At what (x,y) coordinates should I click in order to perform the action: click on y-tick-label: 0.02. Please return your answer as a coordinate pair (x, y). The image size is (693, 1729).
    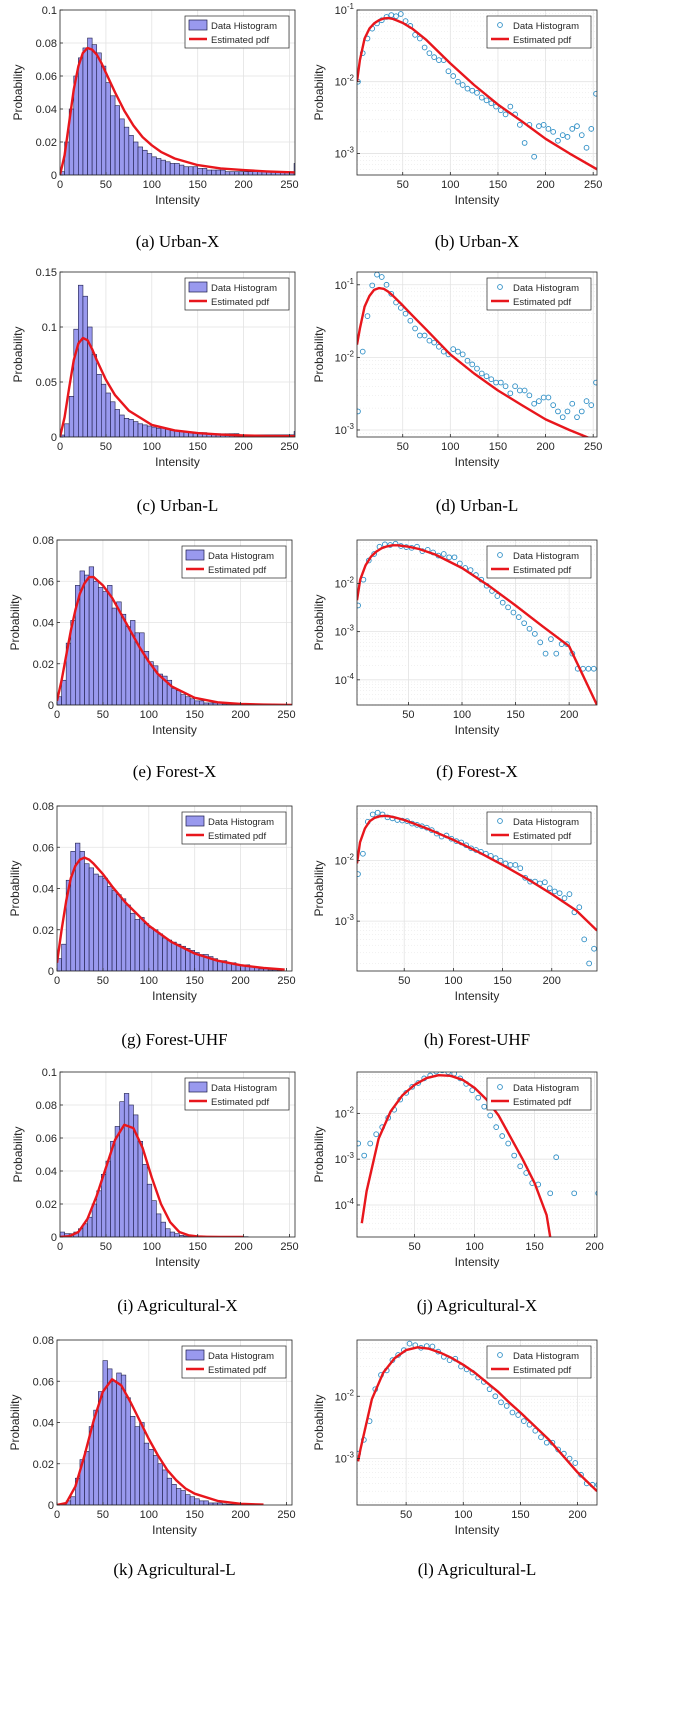
    Looking at the image, I should click on (46, 1205).